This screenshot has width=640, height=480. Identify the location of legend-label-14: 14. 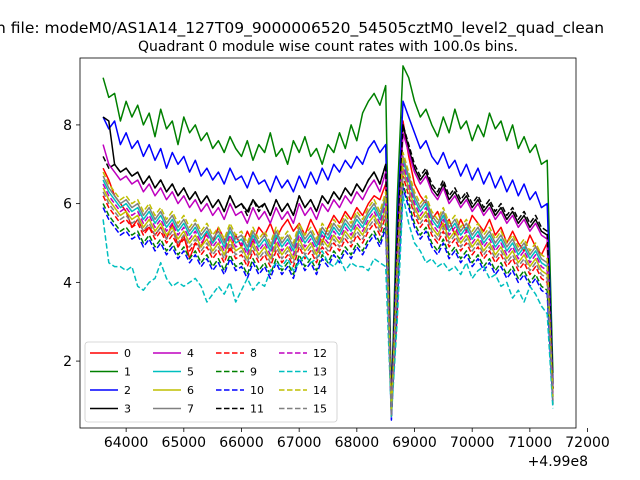
(320, 390).